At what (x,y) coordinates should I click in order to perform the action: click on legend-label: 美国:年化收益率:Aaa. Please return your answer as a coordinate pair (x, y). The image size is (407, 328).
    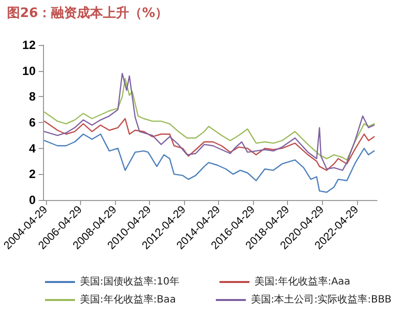
    Looking at the image, I should click on (302, 282).